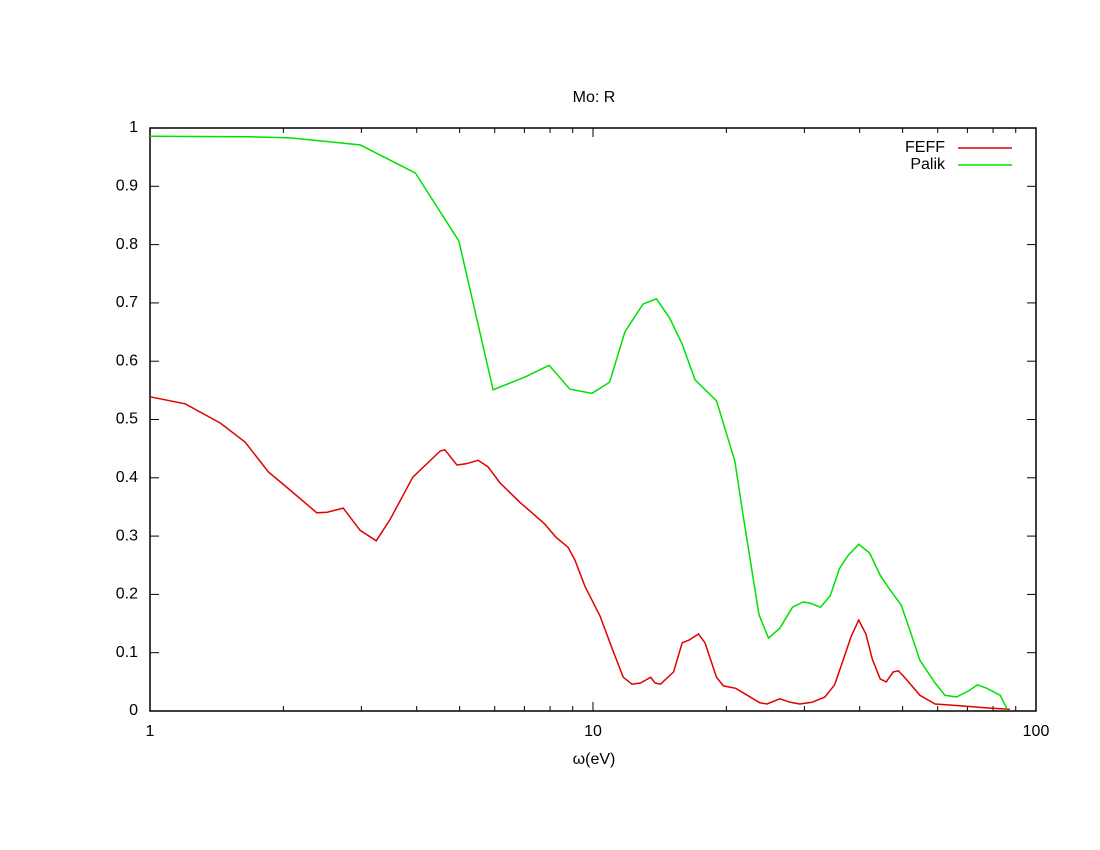 This screenshot has width=1100, height=850. Describe the element at coordinates (928, 164) in the screenshot. I see `legend-label: Palik` at that location.